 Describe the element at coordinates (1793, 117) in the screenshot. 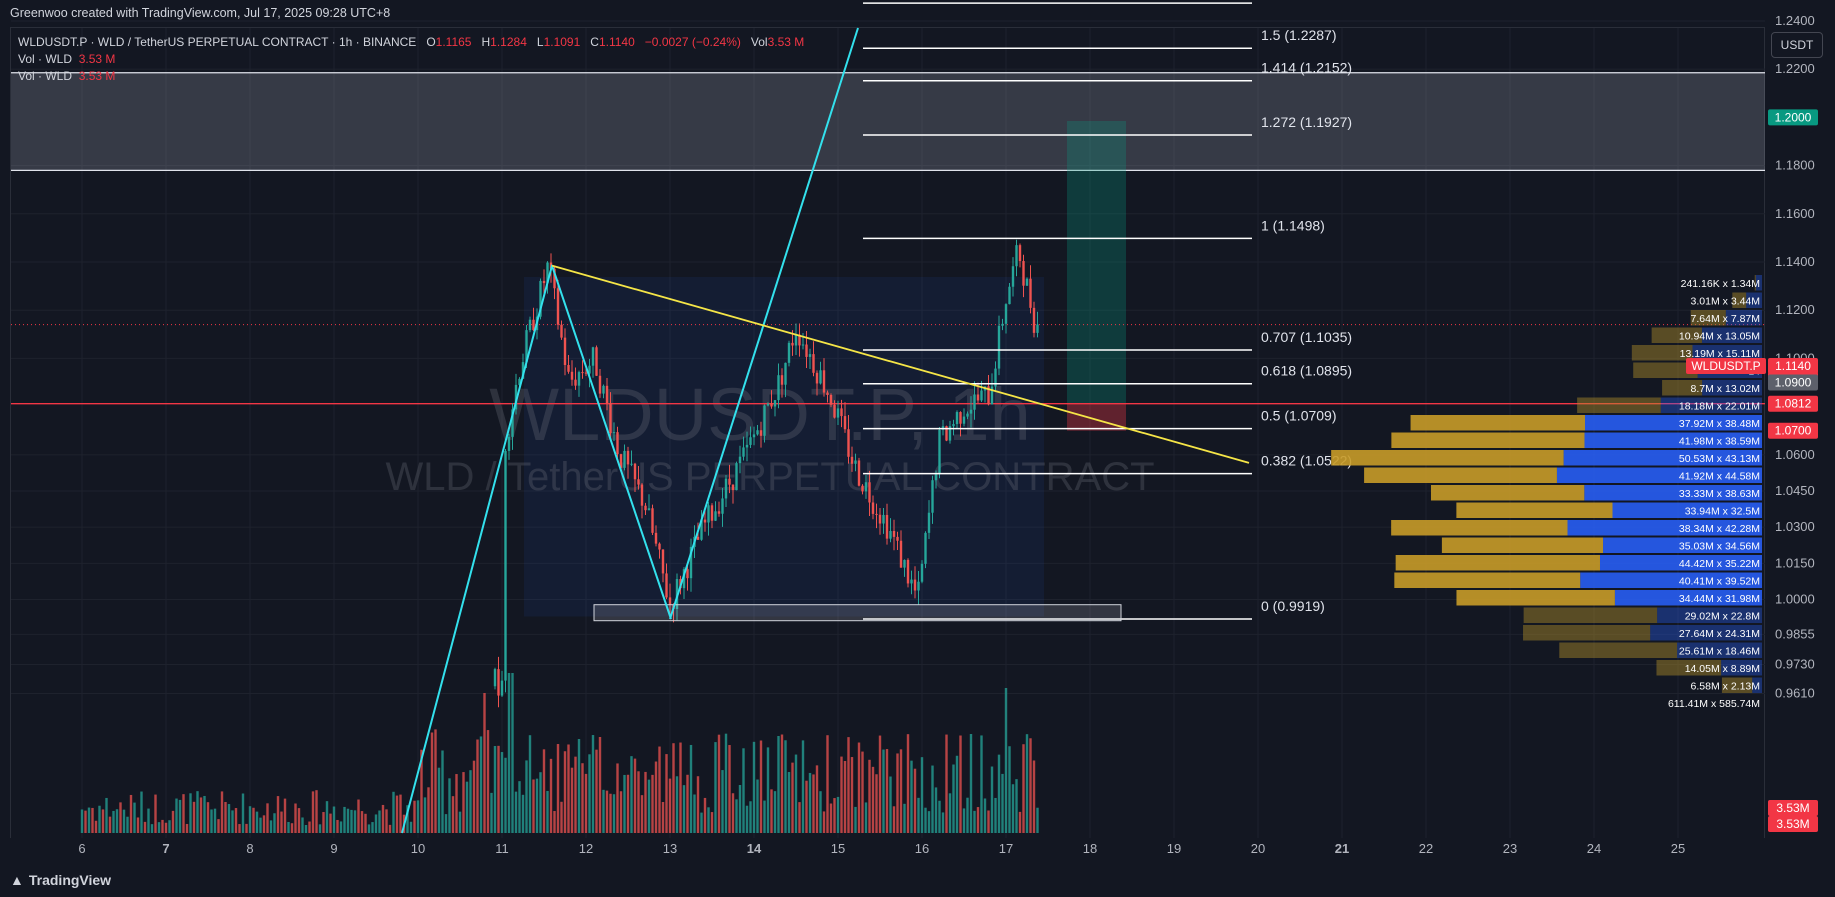

I see `price-tag-label: 1.2000` at that location.